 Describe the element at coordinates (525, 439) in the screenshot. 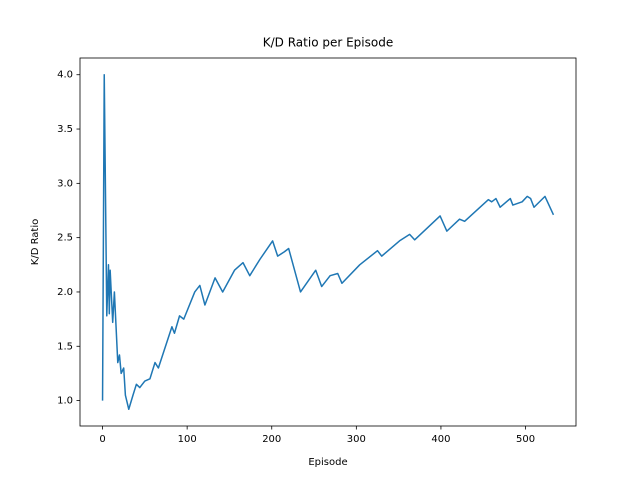

I see `x-tick-label: 500` at that location.